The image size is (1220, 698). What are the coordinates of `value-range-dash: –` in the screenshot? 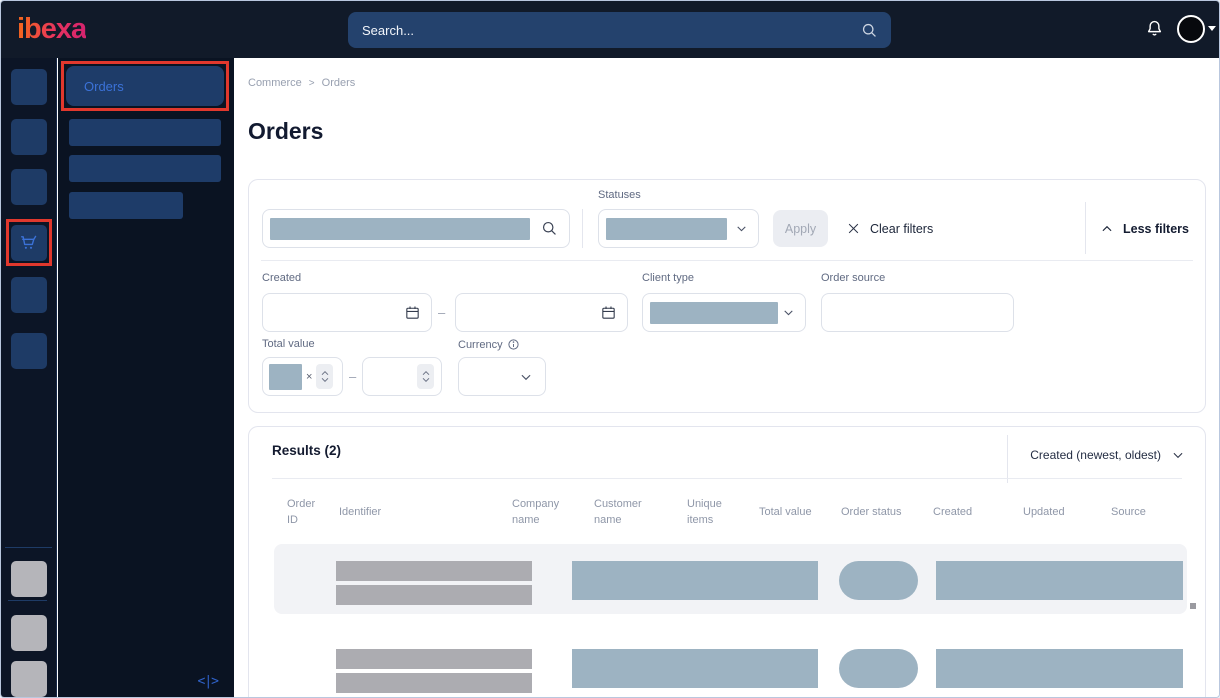 It's located at (353, 376).